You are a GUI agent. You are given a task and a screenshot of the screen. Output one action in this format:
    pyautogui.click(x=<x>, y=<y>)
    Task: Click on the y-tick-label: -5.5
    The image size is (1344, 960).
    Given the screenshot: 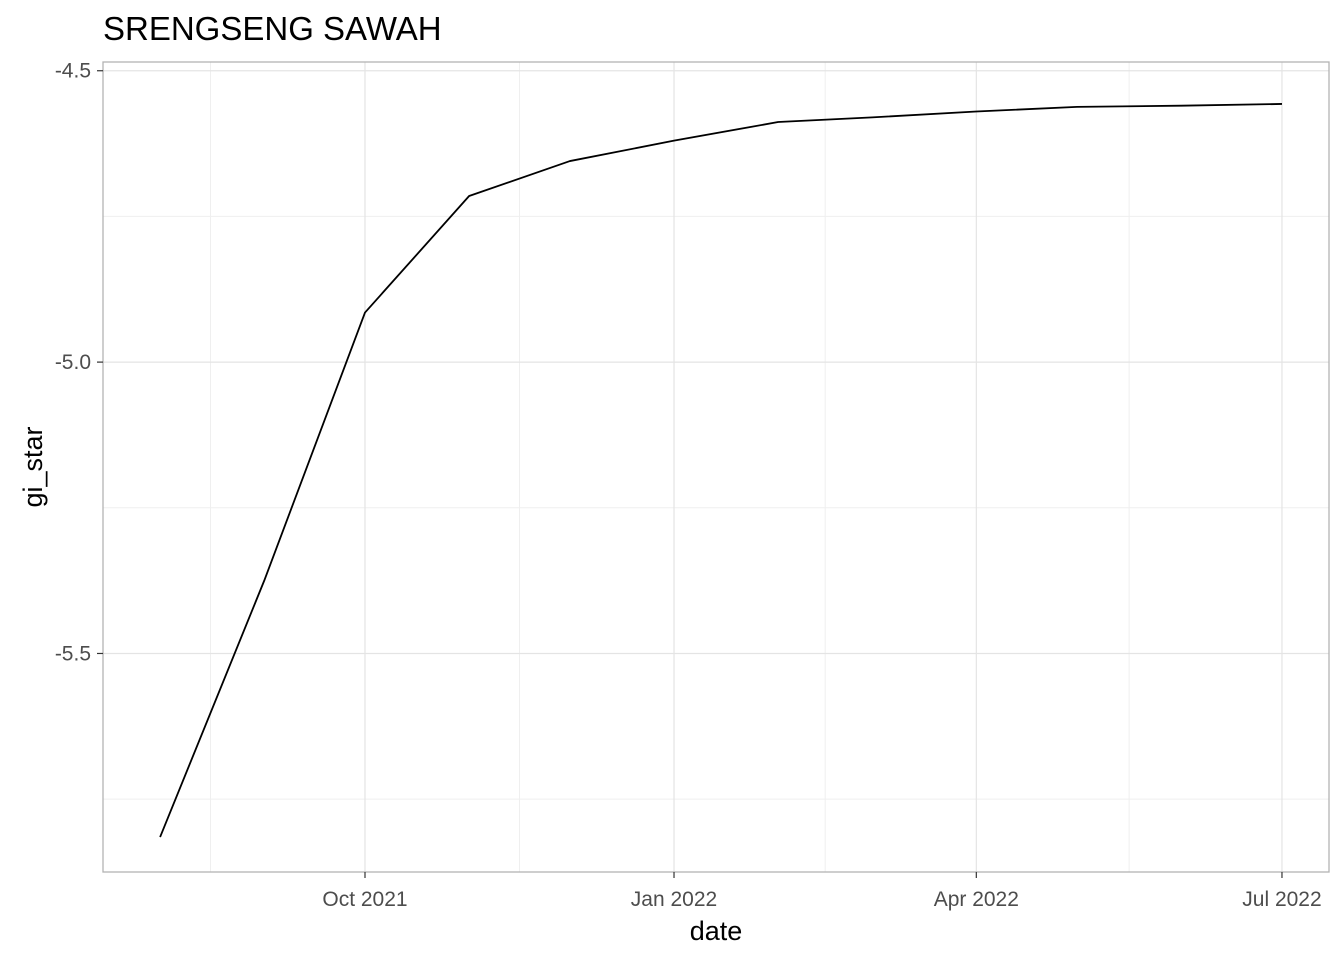 What is the action you would take?
    pyautogui.click(x=73, y=653)
    